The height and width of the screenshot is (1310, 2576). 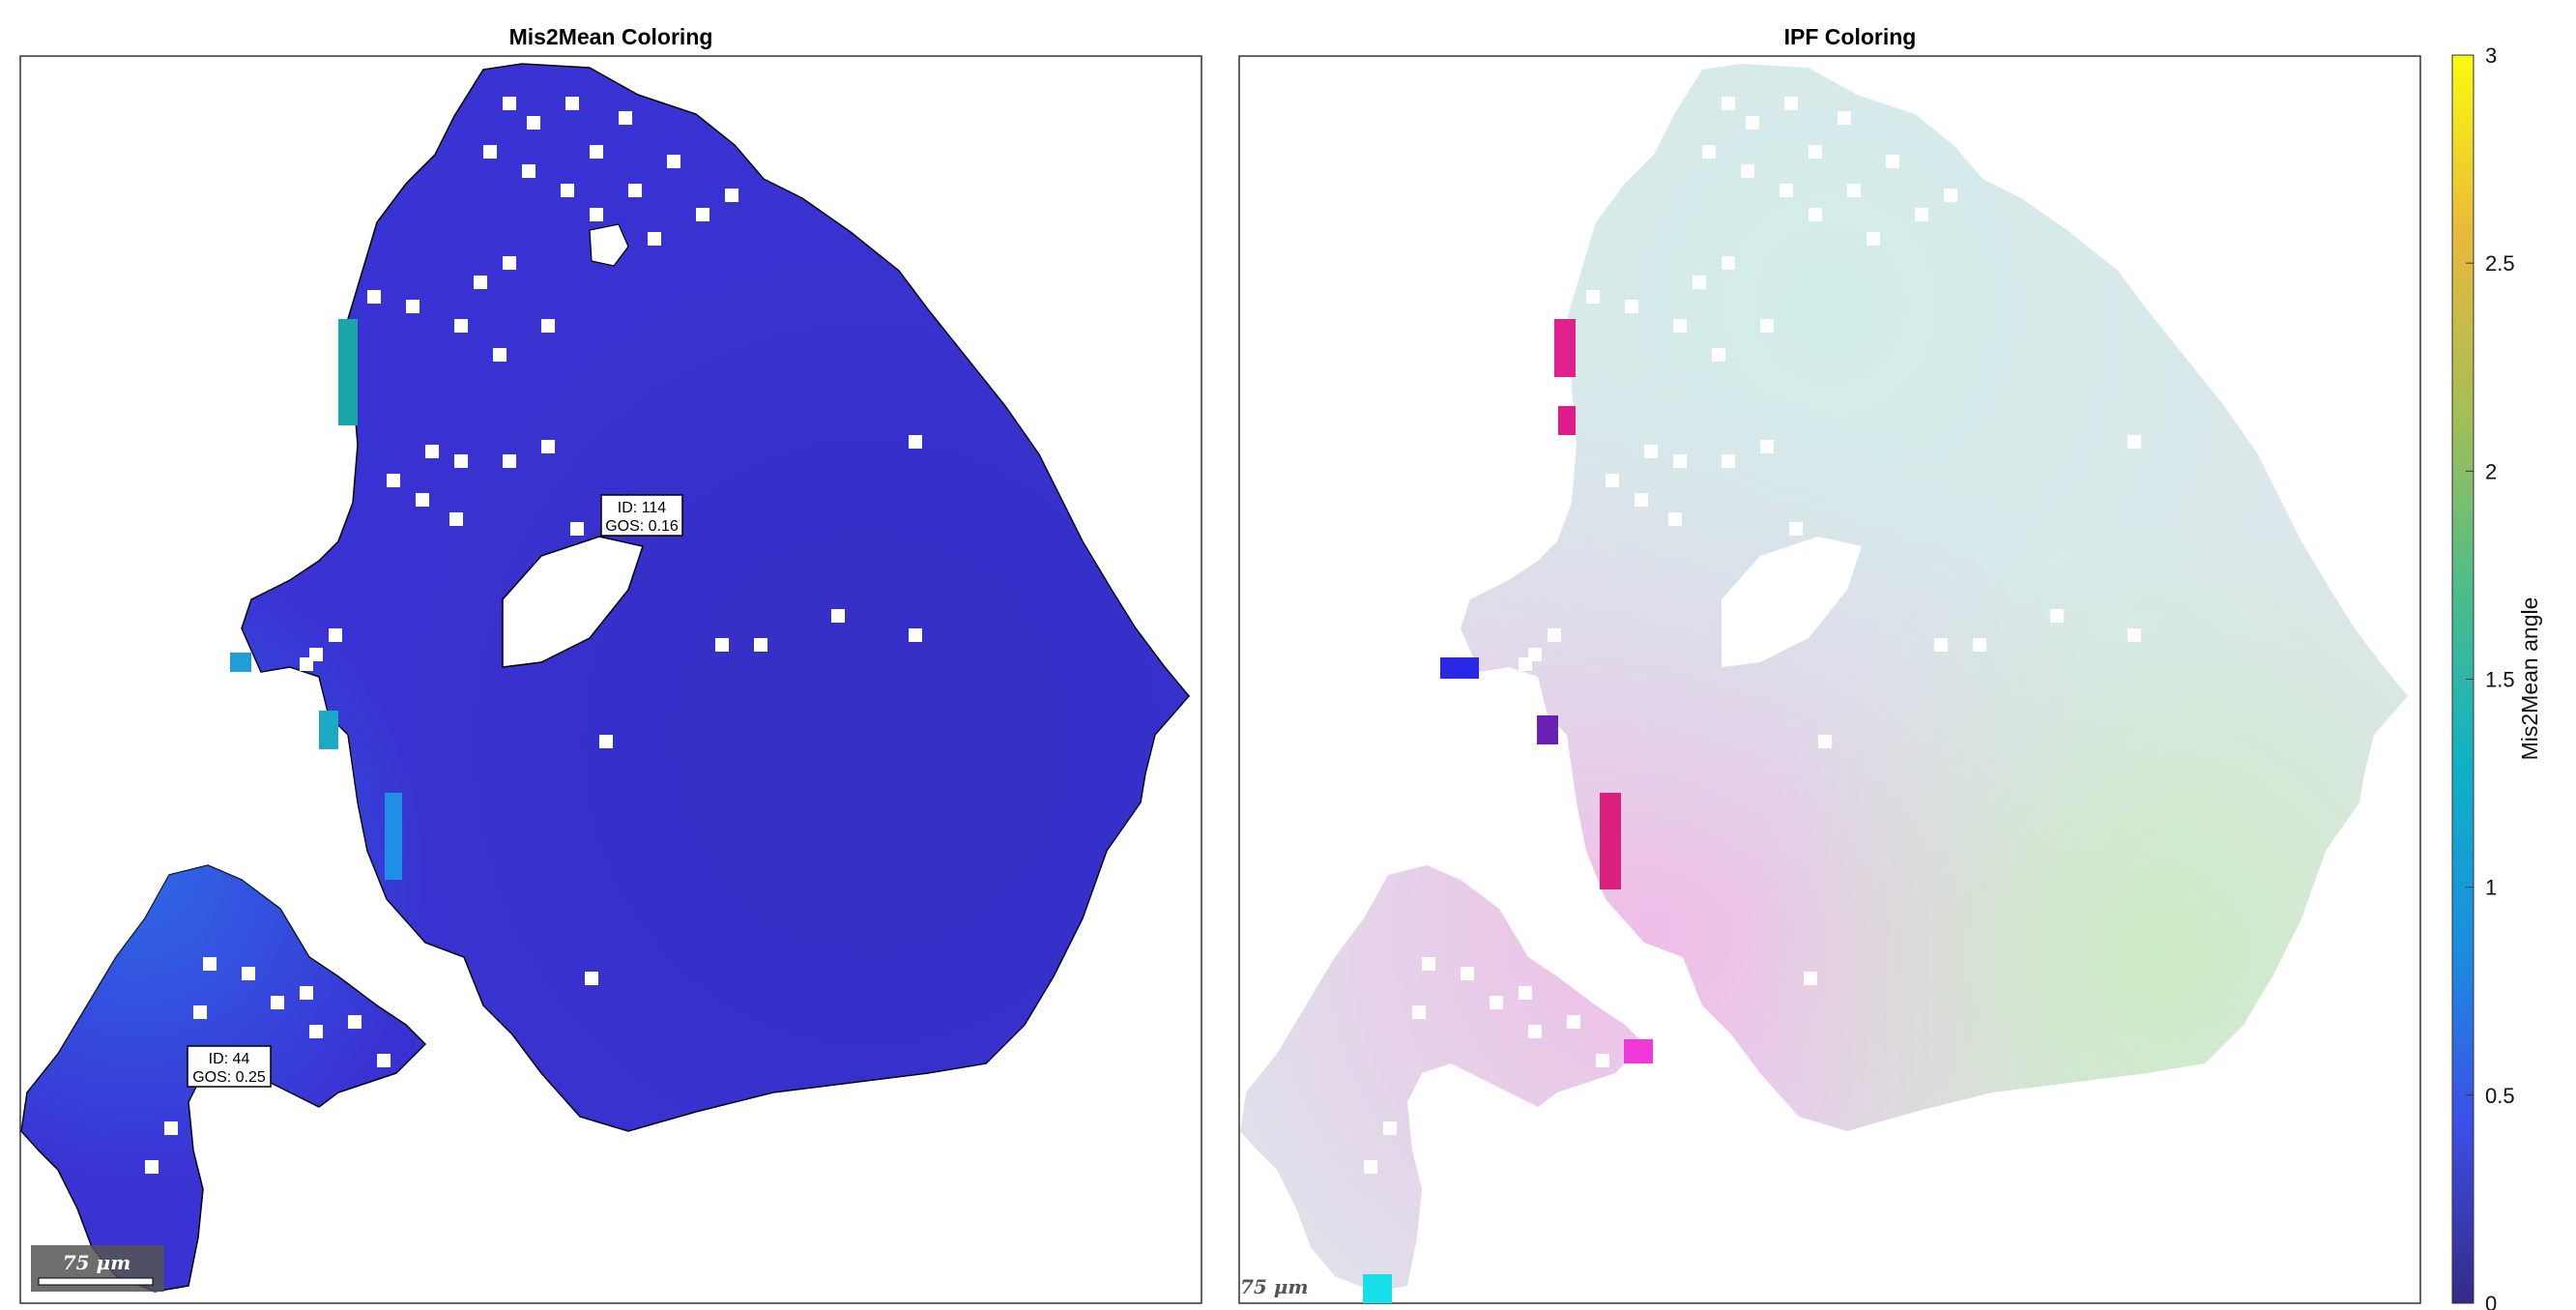 What do you see at coordinates (611, 36) in the screenshot?
I see `mis2mean-title: Mis2Mean Coloring` at bounding box center [611, 36].